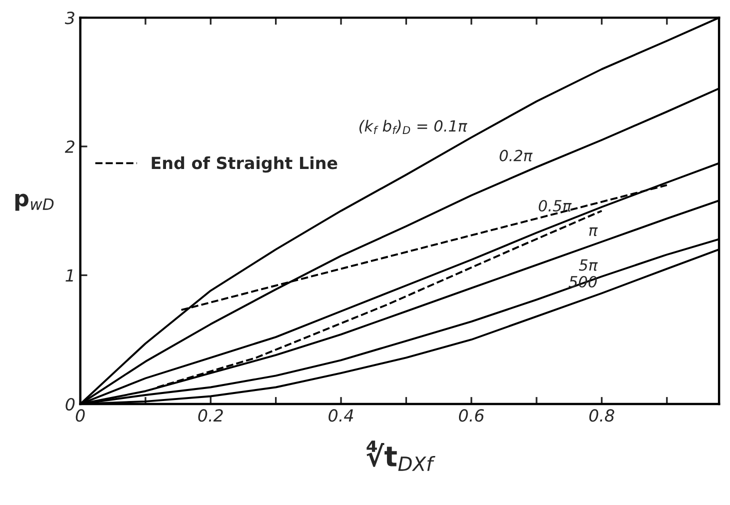 Image resolution: width=730 pixels, height=505 pixels. I want to click on annotation: 0.5π, so click(555, 206).